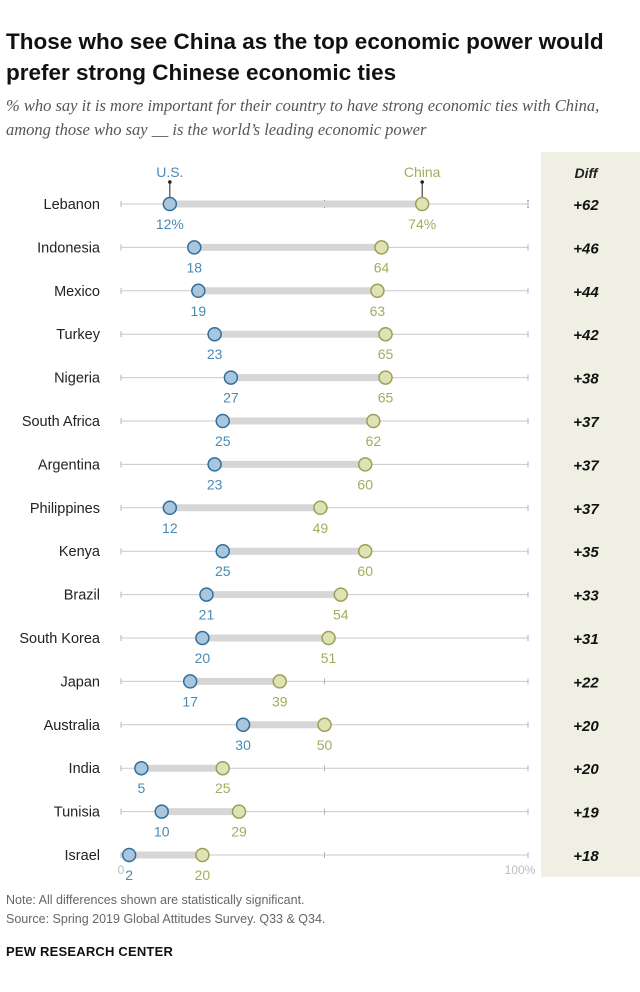 Image resolution: width=640 pixels, height=992 pixels. I want to click on axis-min-label: 0, so click(121, 870).